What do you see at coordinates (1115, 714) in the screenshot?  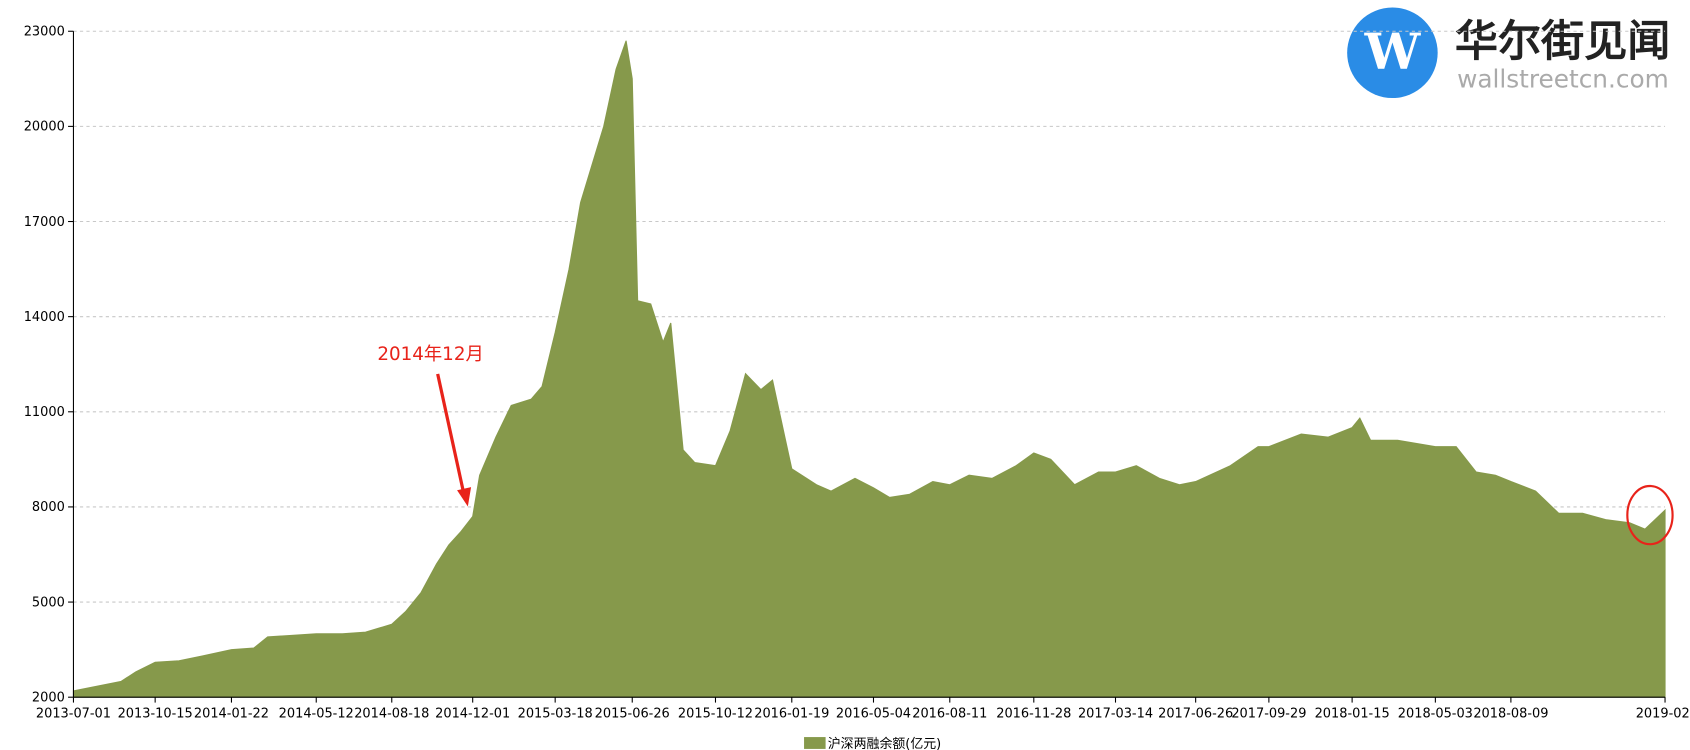 I see `x-tick-label: 2017-03-14` at bounding box center [1115, 714].